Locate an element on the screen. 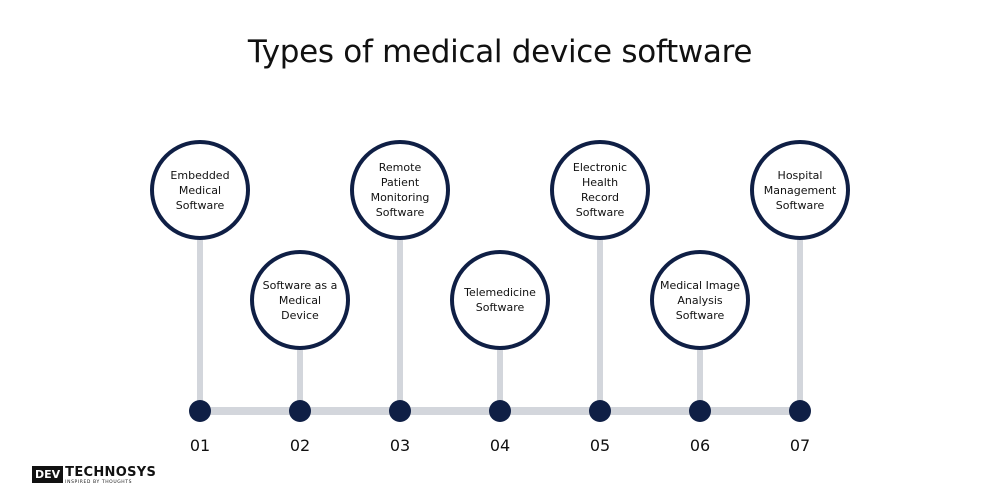 The image size is (1000, 500). step-number: 06 is located at coordinates (700, 445).